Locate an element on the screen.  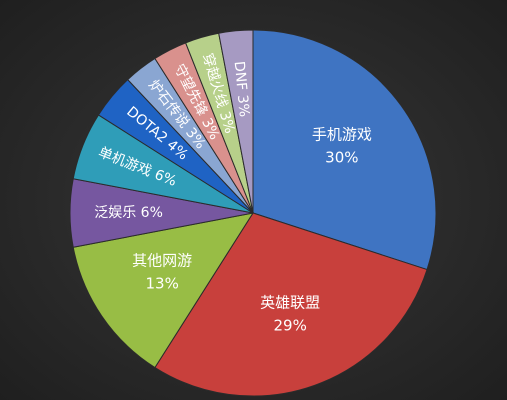
slice-label-10: DNF 3% is located at coordinates (241, 88).